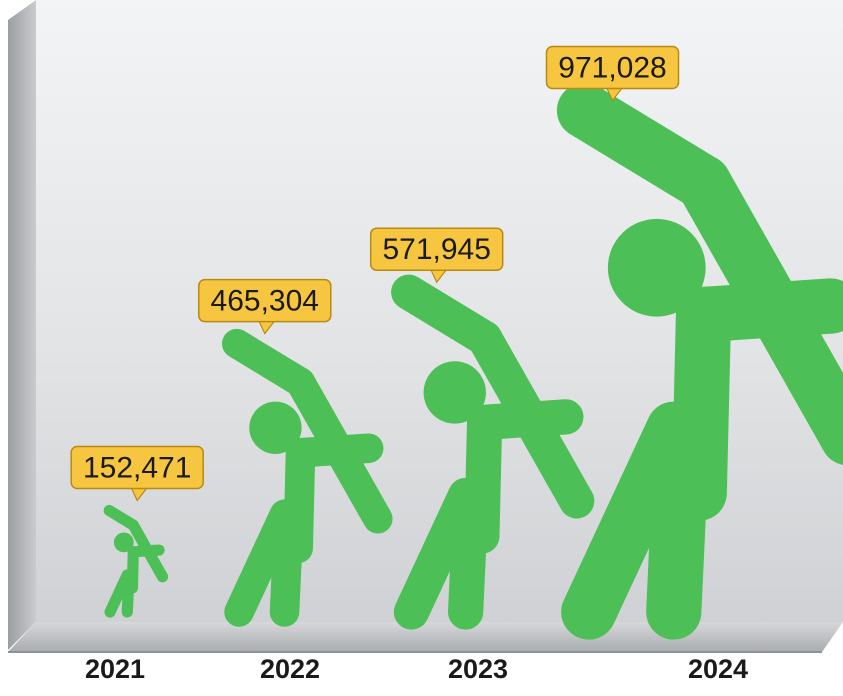 The height and width of the screenshot is (696, 843). I want to click on x-tick-label-2021: 2021, so click(115, 669).